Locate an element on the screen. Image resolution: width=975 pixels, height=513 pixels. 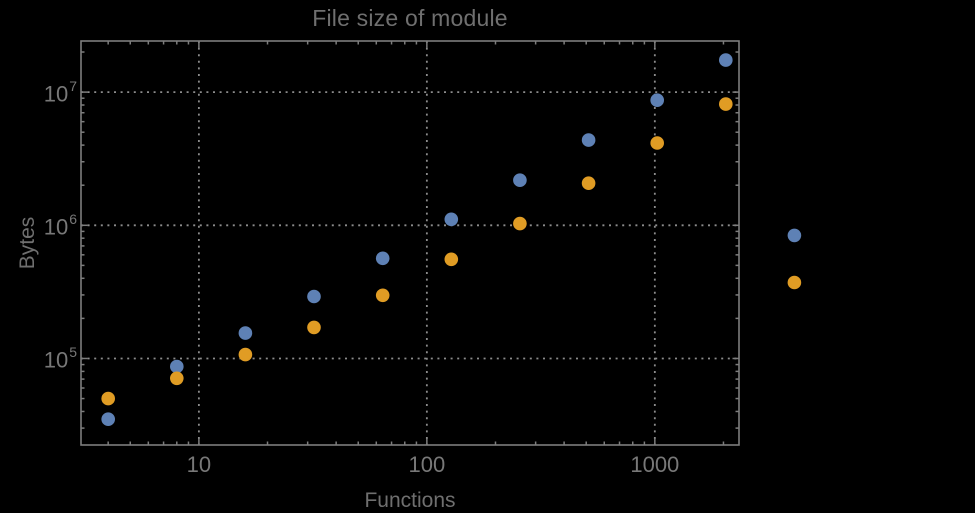
y-tick-label-10e6: 106 is located at coordinates (38, 225).